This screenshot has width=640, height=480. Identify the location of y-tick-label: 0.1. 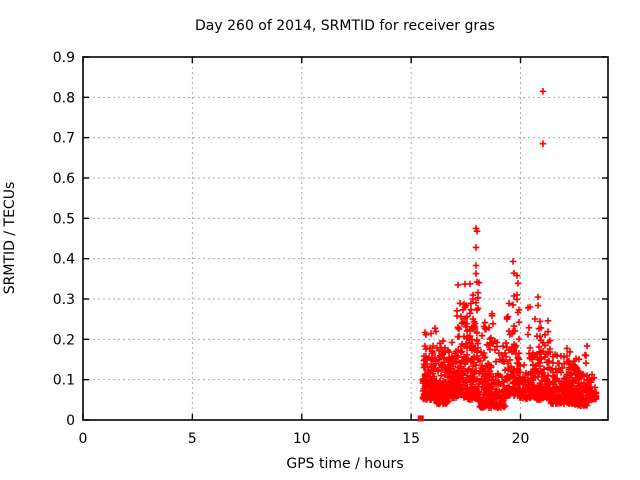
(64, 381).